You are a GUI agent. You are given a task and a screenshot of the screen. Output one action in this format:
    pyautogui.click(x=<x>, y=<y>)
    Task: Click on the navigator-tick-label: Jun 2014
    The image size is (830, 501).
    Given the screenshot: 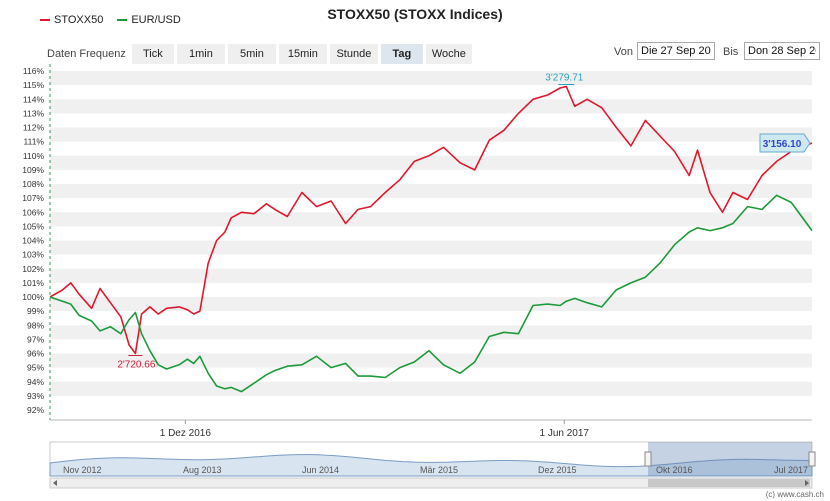 What is the action you would take?
    pyautogui.click(x=320, y=470)
    